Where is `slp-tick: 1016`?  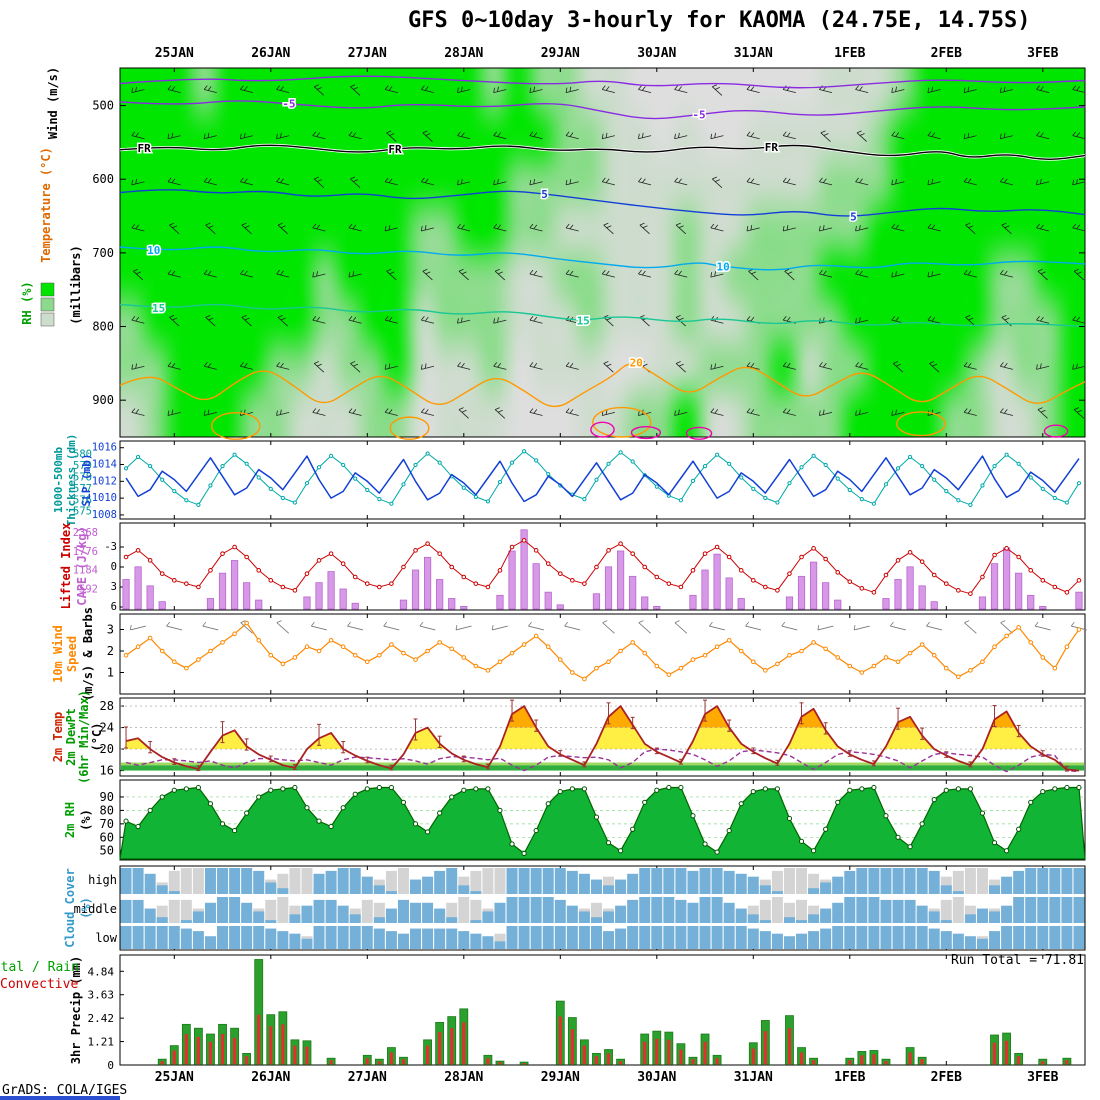
slp-tick: 1016 is located at coordinates (104, 448).